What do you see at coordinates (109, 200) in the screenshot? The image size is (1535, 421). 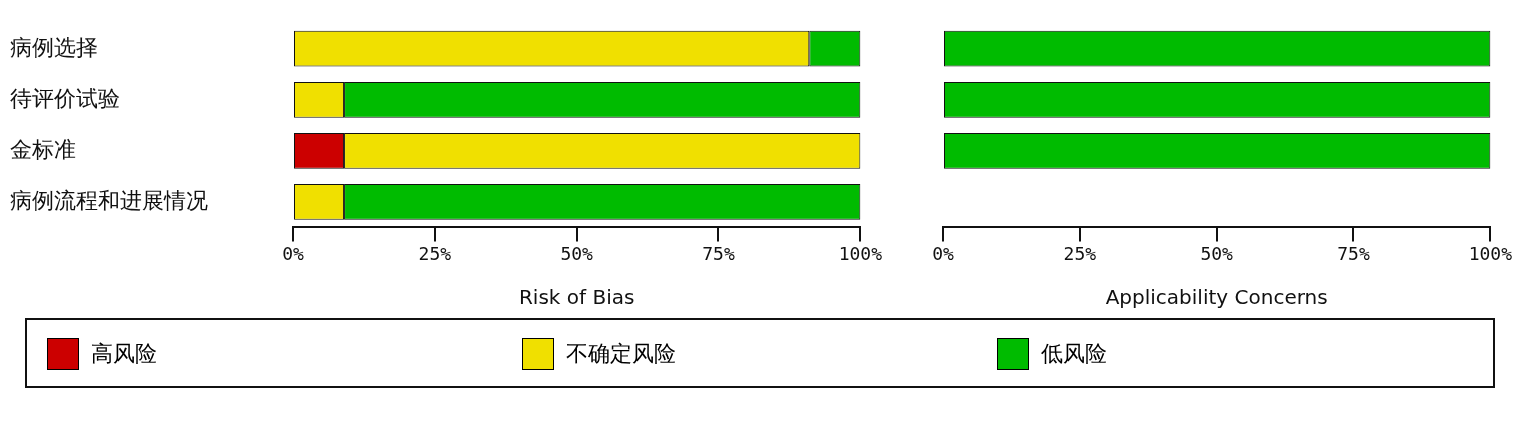 I see `y-tick-label: 病例流程和进展情况` at bounding box center [109, 200].